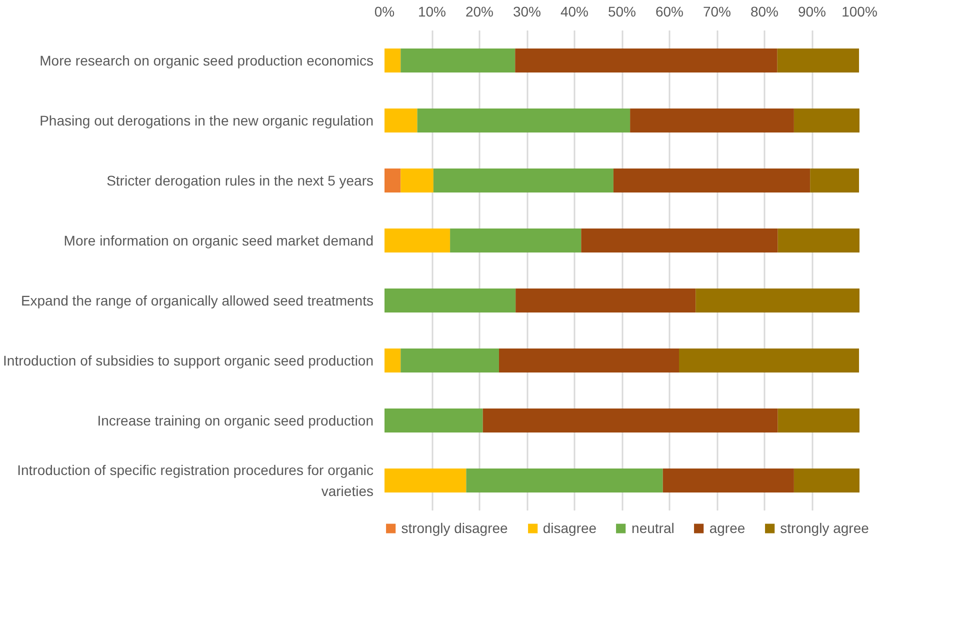  What do you see at coordinates (717, 12) in the screenshot?
I see `x-tick-label: 70%` at bounding box center [717, 12].